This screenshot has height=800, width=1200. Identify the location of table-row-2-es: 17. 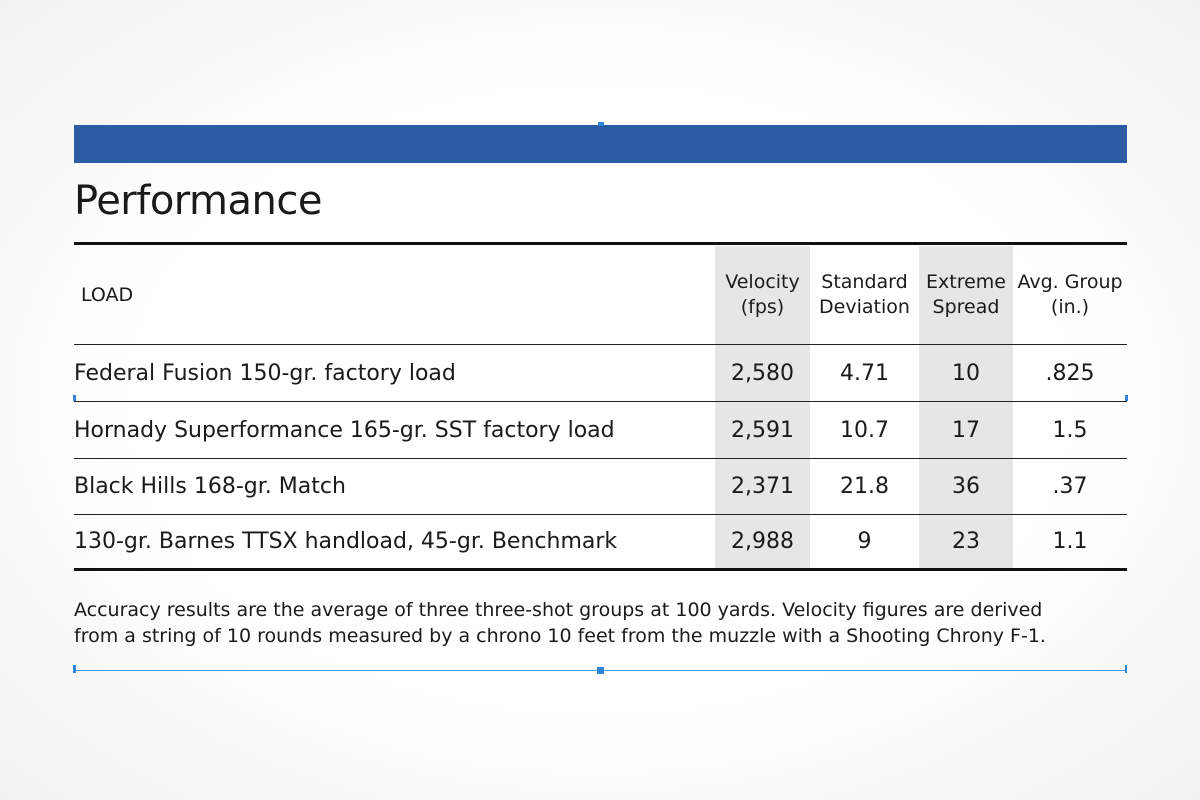
(966, 430).